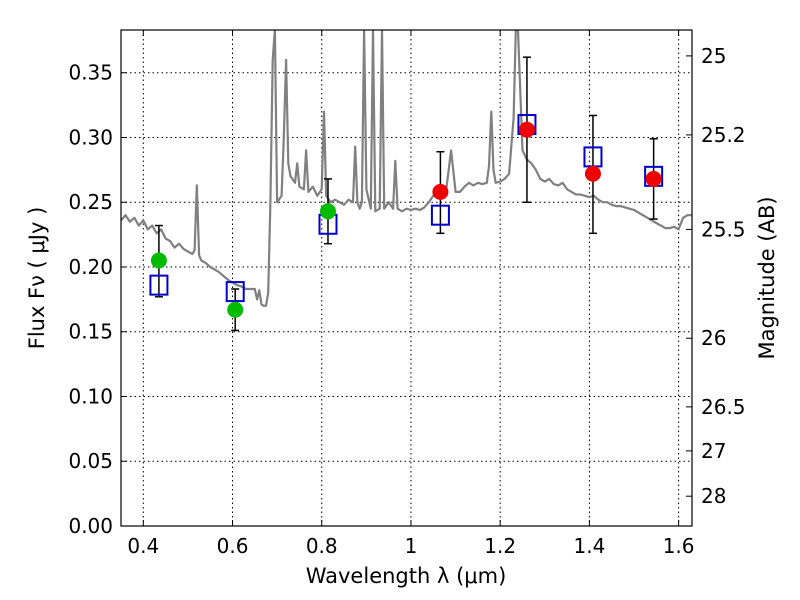 The height and width of the screenshot is (600, 800). I want to click on y-tick-label: 0.05, so click(90, 461).